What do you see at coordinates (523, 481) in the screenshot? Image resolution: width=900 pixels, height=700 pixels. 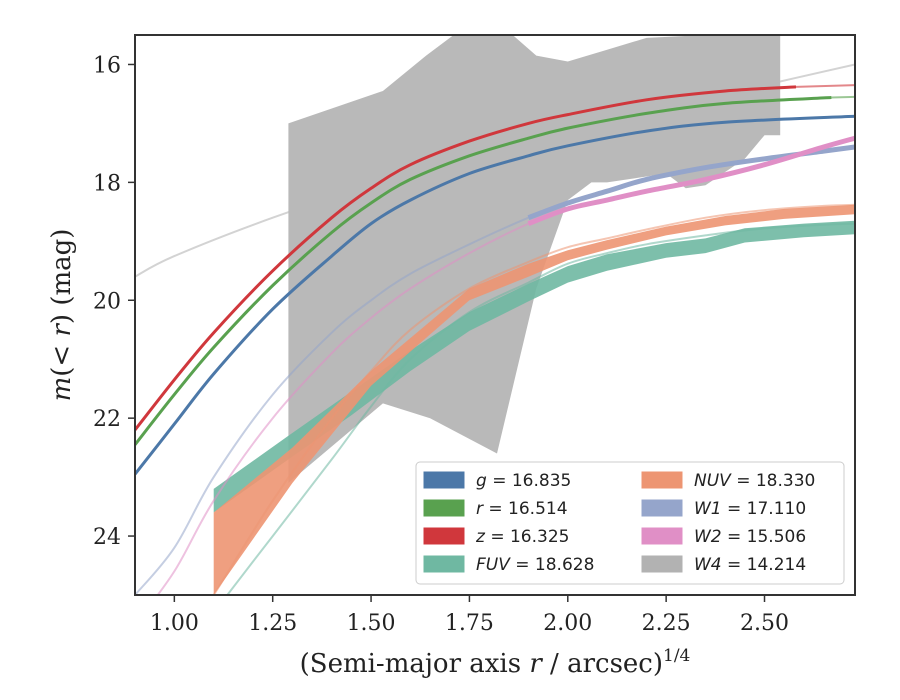 I see `legend-label: g = 16.835` at bounding box center [523, 481].